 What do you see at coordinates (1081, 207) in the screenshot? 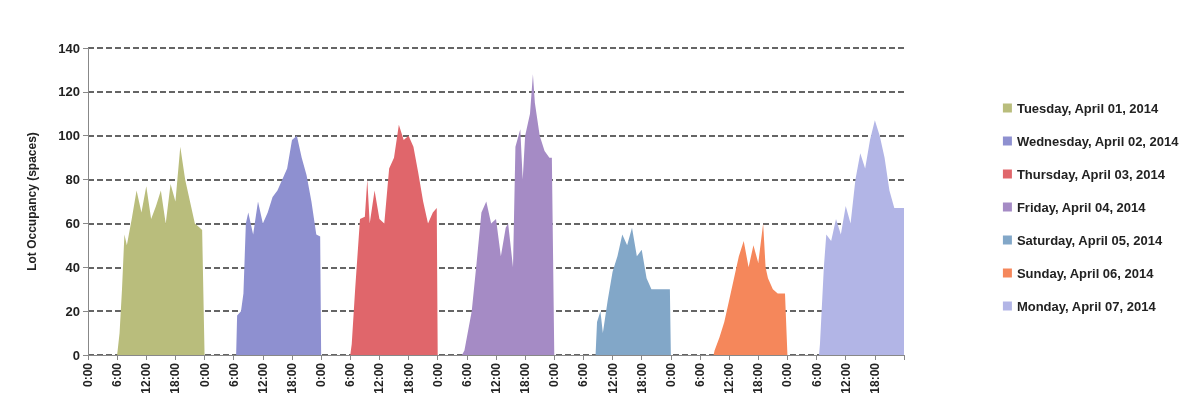
I see `legend-label: Friday, April 04, 2014` at bounding box center [1081, 207].